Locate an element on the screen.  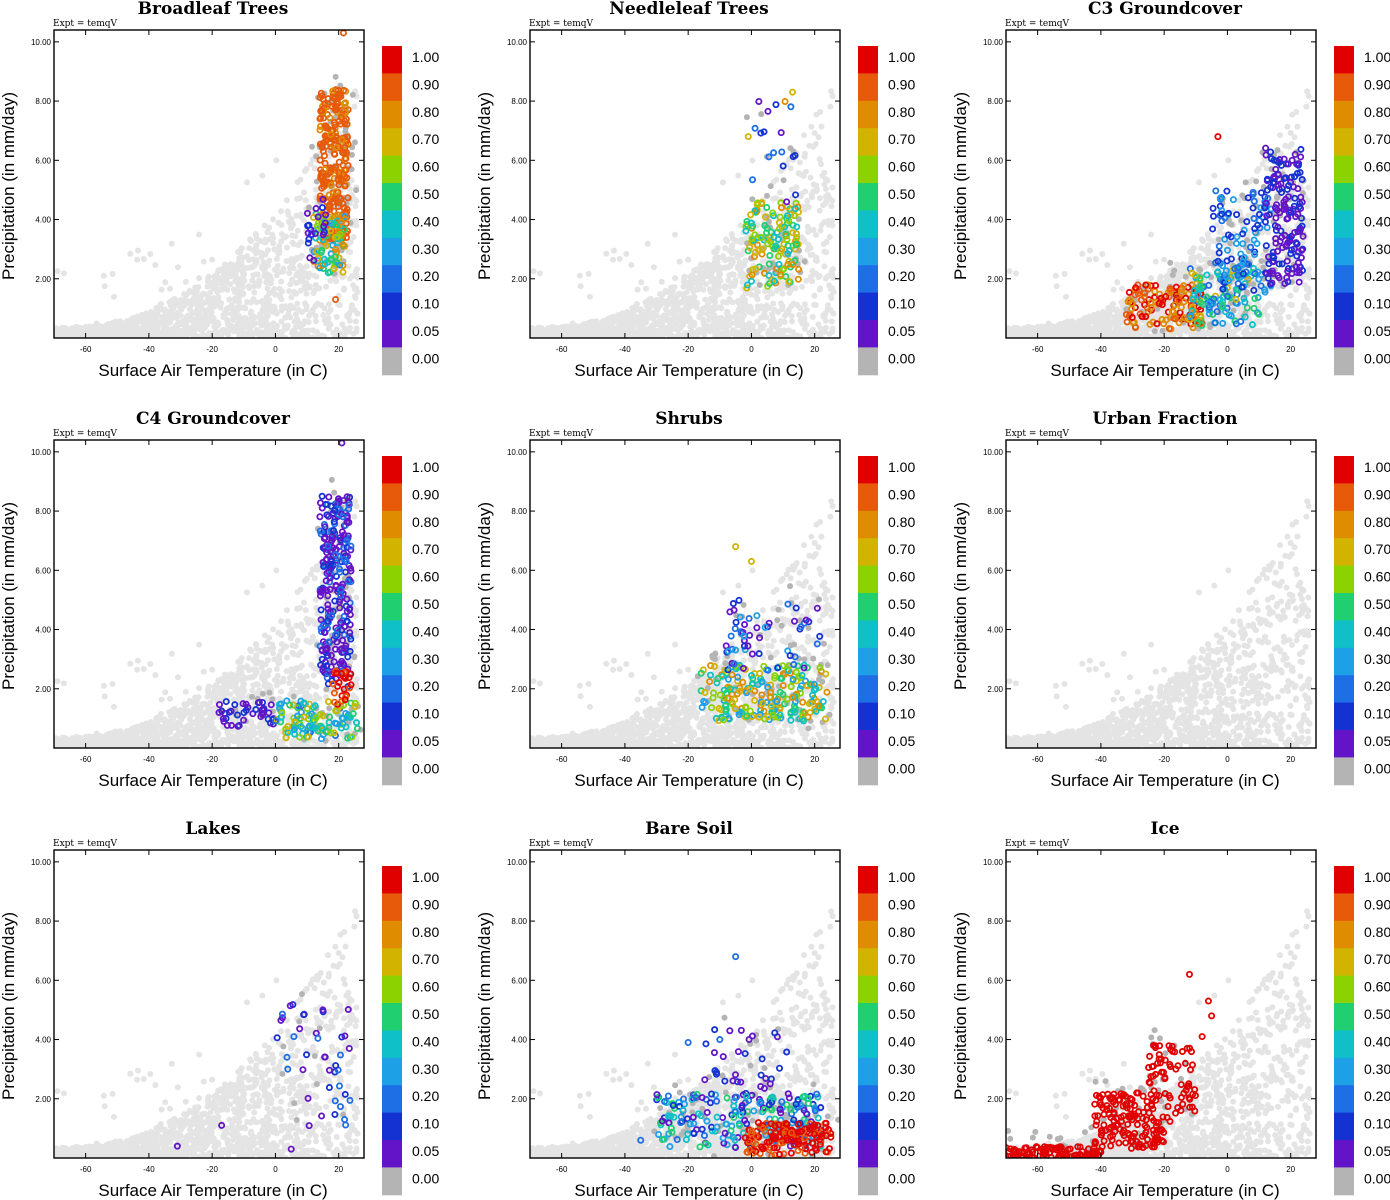
scatter-points is located at coordinates (207, 184).